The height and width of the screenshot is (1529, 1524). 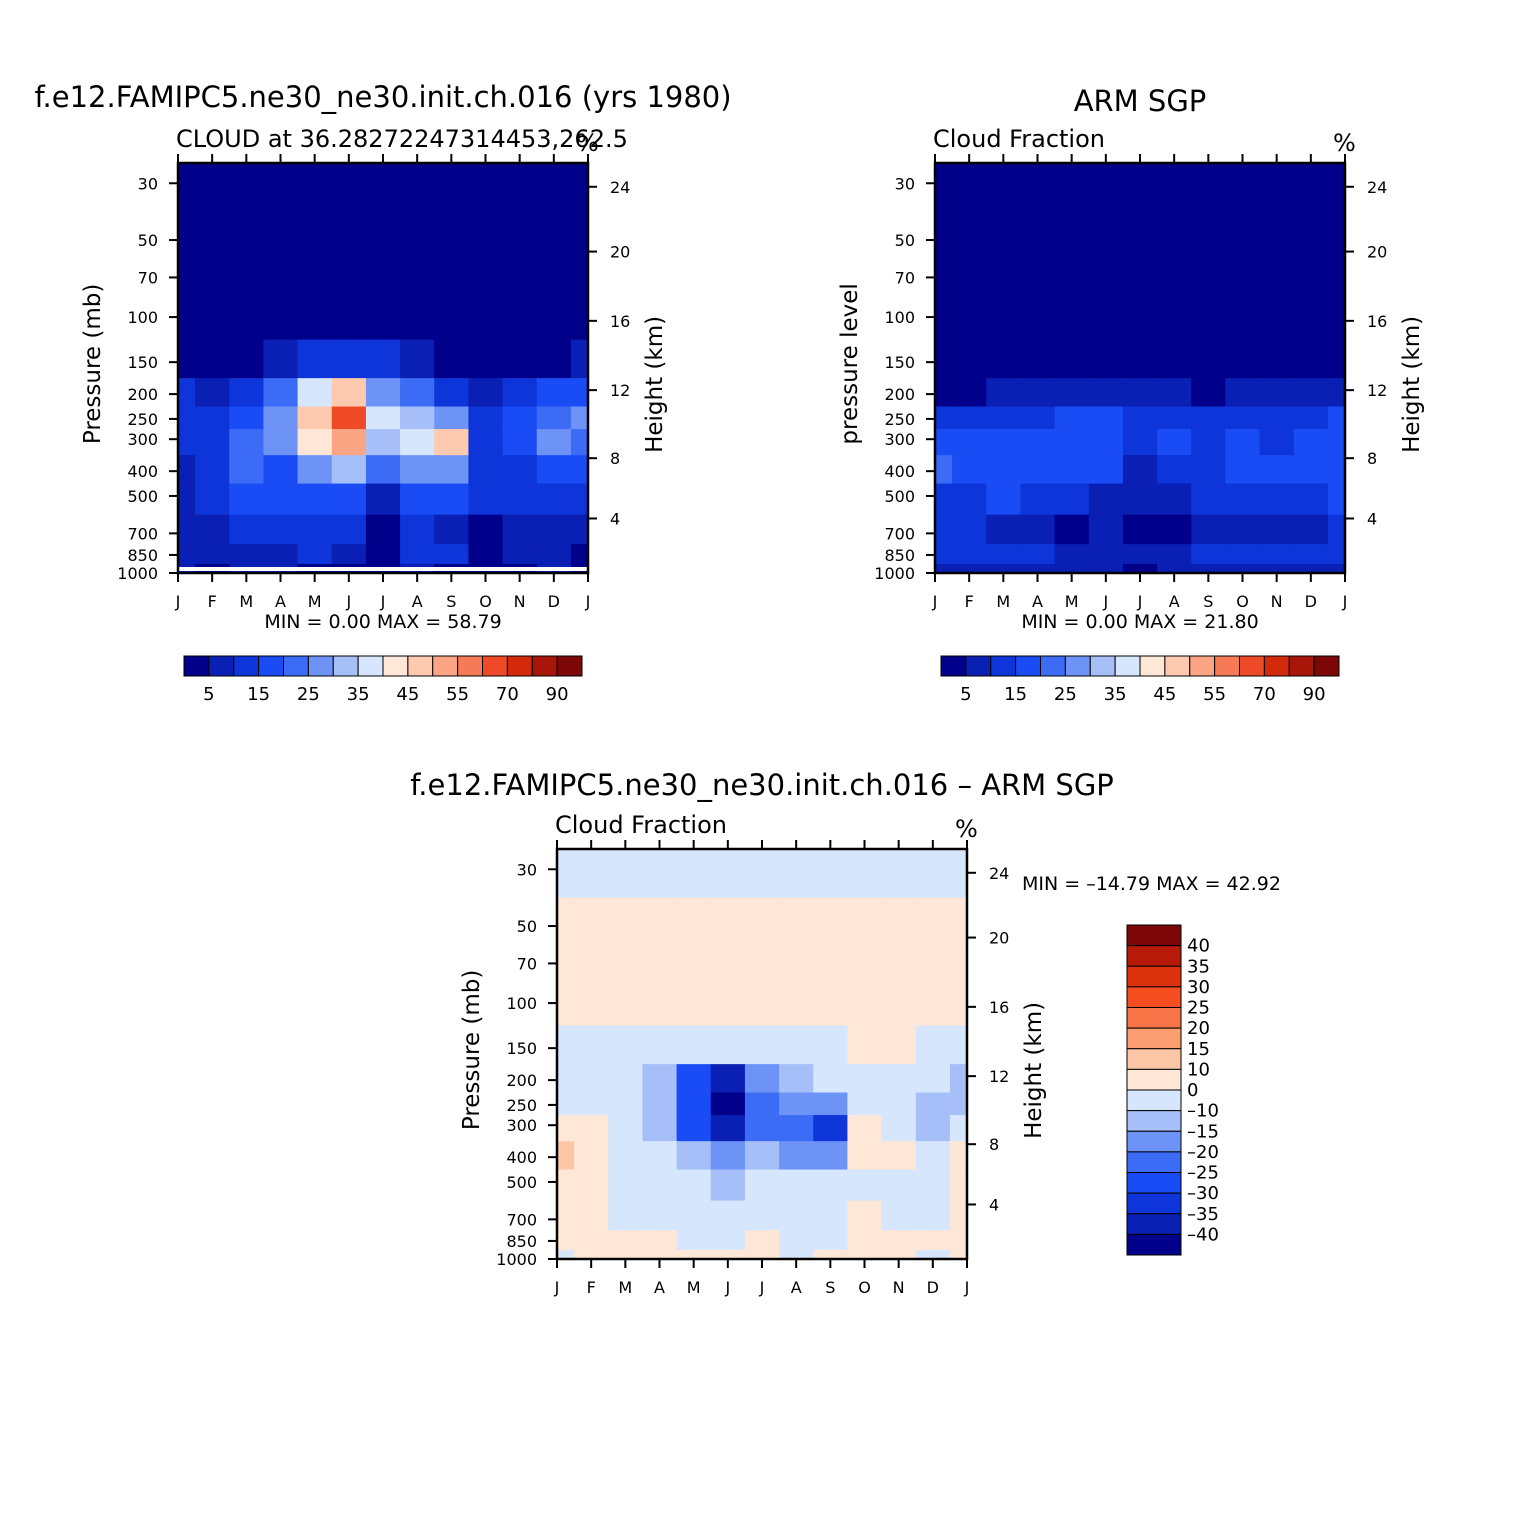 What do you see at coordinates (999, 938) in the screenshot?
I see `y2-tick-label: 20` at bounding box center [999, 938].